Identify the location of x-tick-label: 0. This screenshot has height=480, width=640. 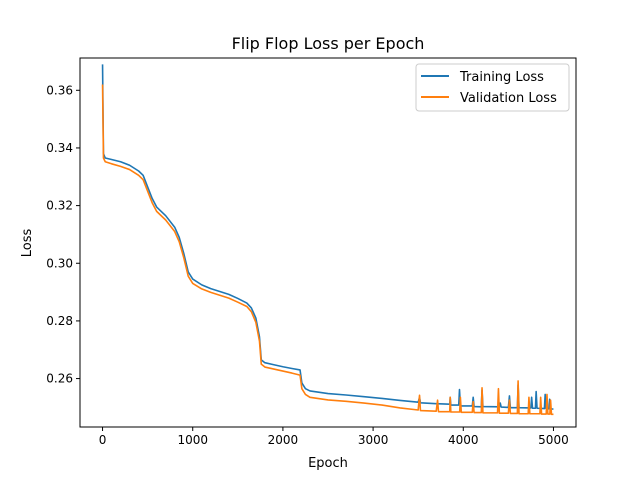
(103, 440).